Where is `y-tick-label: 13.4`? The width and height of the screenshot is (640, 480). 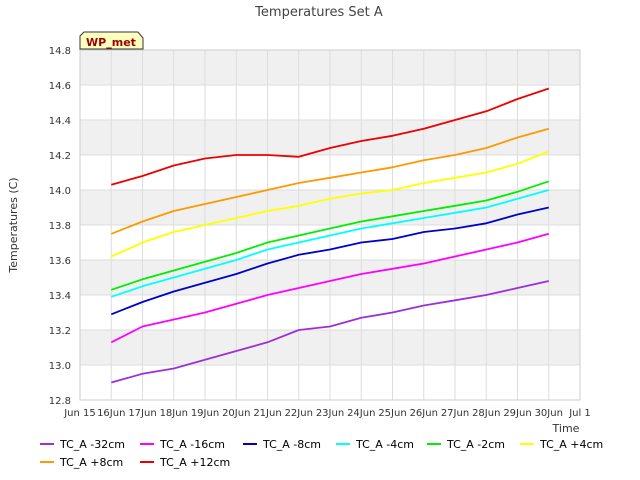 y-tick-label: 13.4 is located at coordinates (60, 296).